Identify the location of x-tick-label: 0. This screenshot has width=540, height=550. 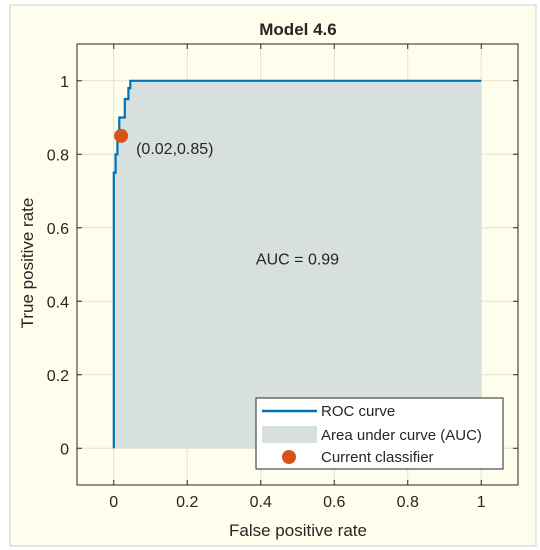
(113, 502).